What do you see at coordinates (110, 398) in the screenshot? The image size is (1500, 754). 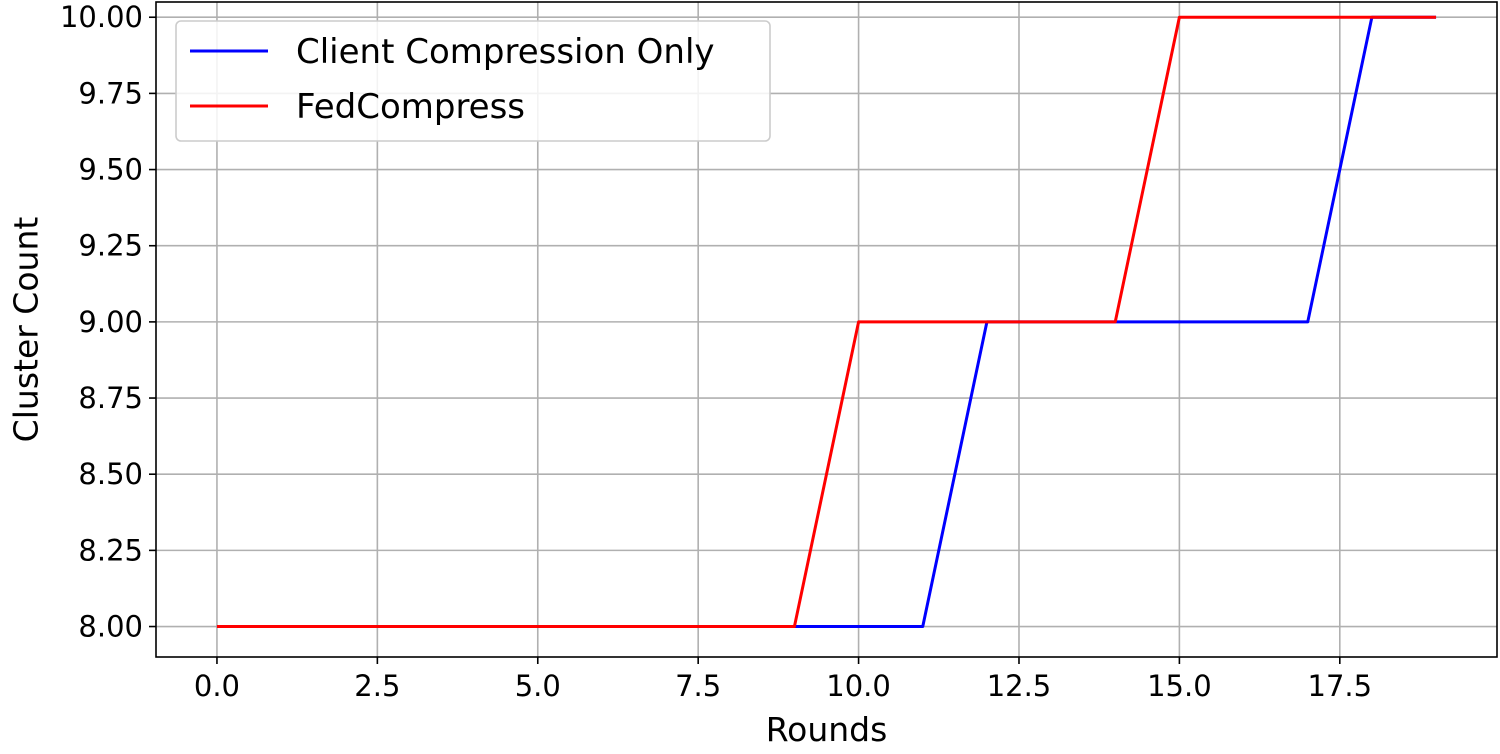 I see `y-tick-label: 8.75` at bounding box center [110, 398].